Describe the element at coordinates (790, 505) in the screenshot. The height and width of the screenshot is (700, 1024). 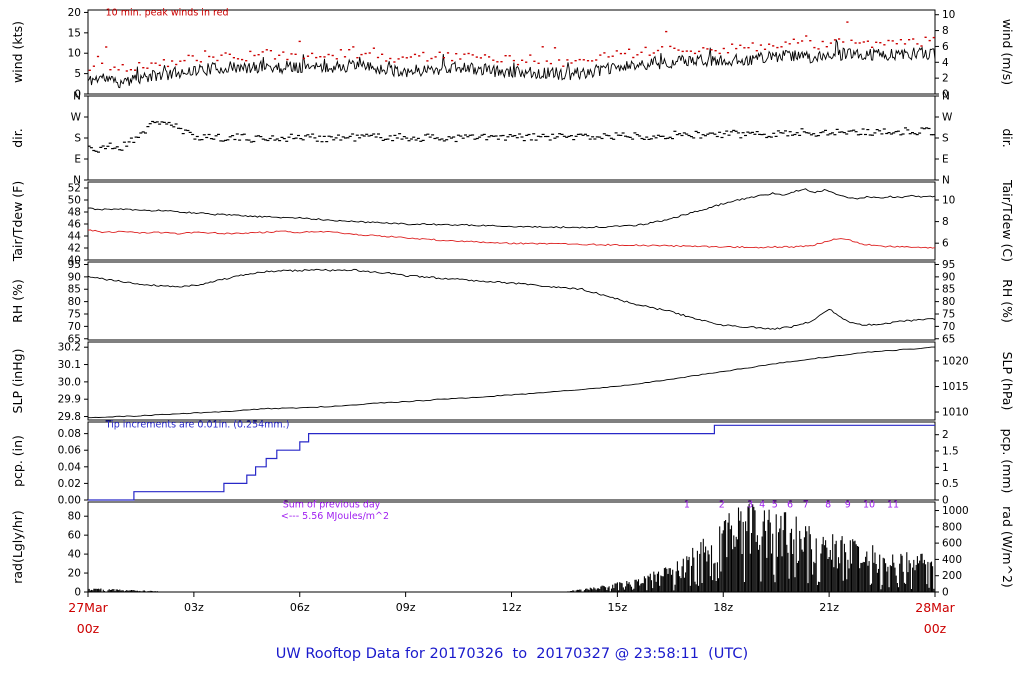
I see `annotation: 6` at that location.